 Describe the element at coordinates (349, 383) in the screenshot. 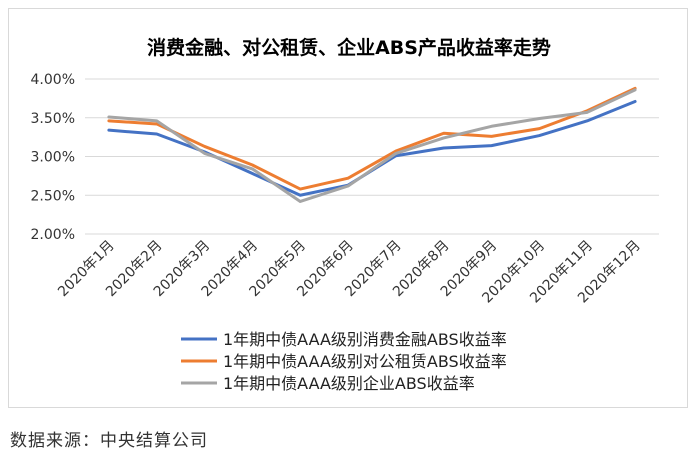

I see `legend-label: 1年期中债AAA级别企业ABS收益率` at that location.